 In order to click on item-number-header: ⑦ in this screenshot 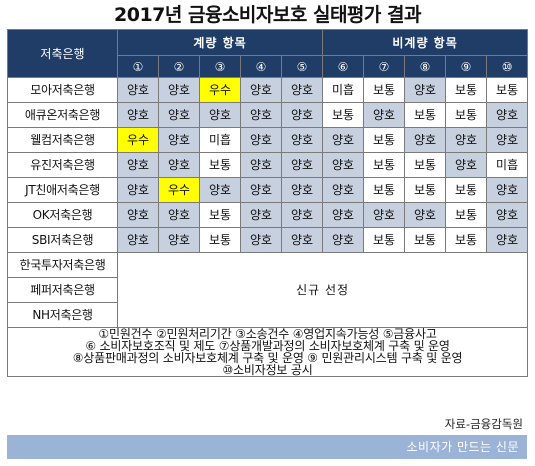, I will do `click(384, 66)`.